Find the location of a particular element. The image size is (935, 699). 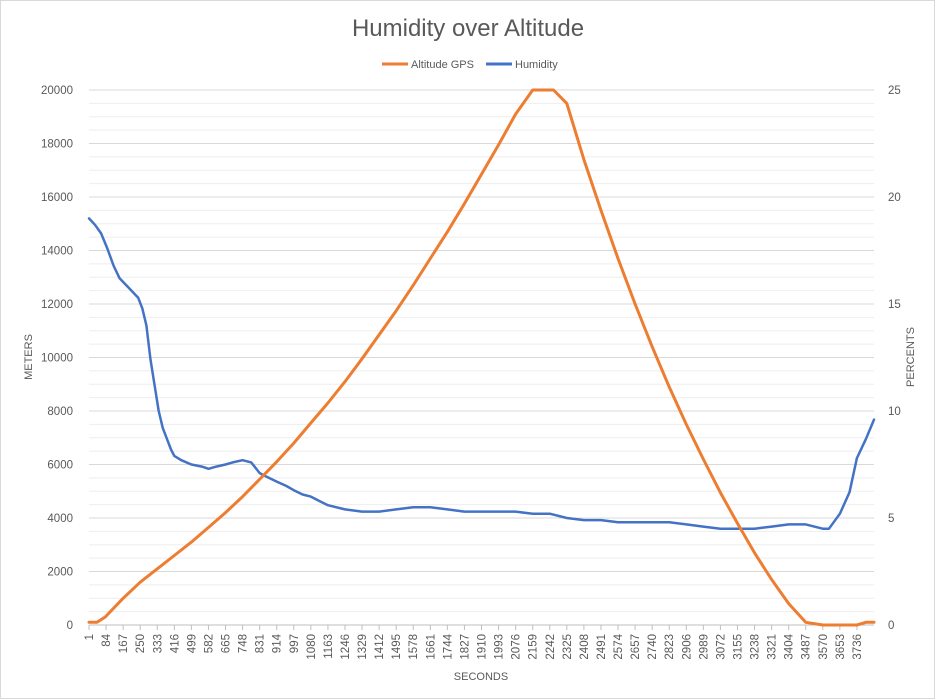

x-tick-label: 1412 is located at coordinates (380, 647).